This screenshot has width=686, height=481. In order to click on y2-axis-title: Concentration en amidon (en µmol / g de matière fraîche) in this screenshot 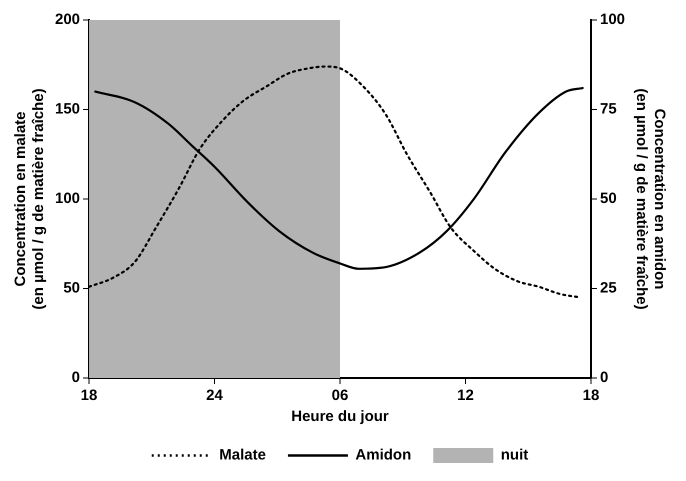, I will do `click(650, 199)`.